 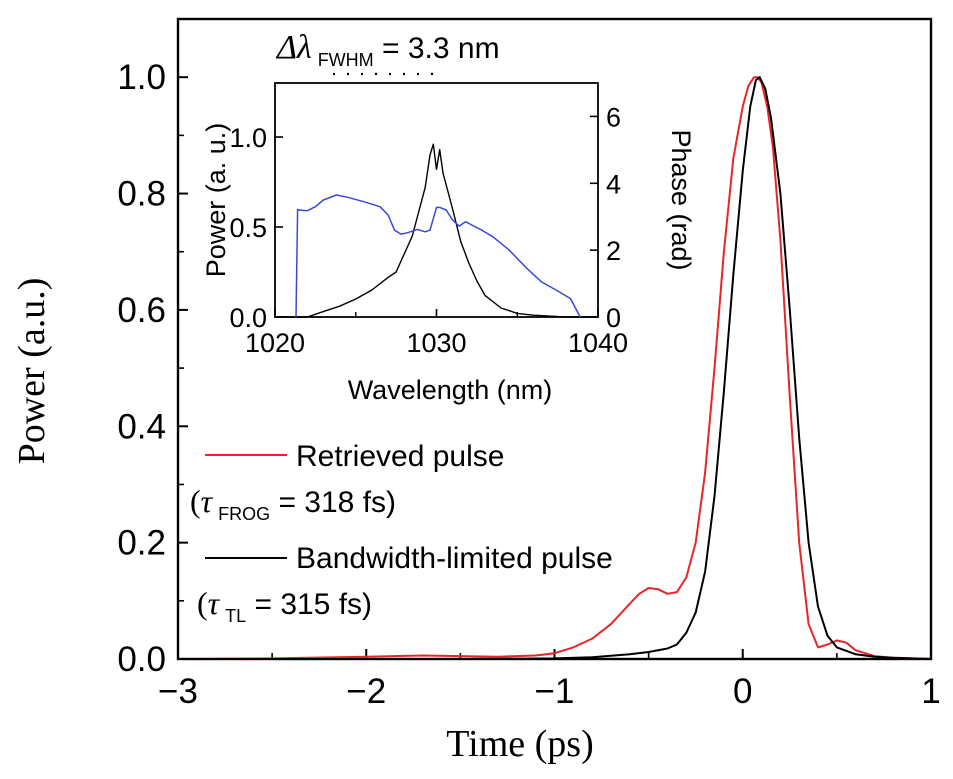 I want to click on main-x-tick-label: 0, so click(x=742, y=691).